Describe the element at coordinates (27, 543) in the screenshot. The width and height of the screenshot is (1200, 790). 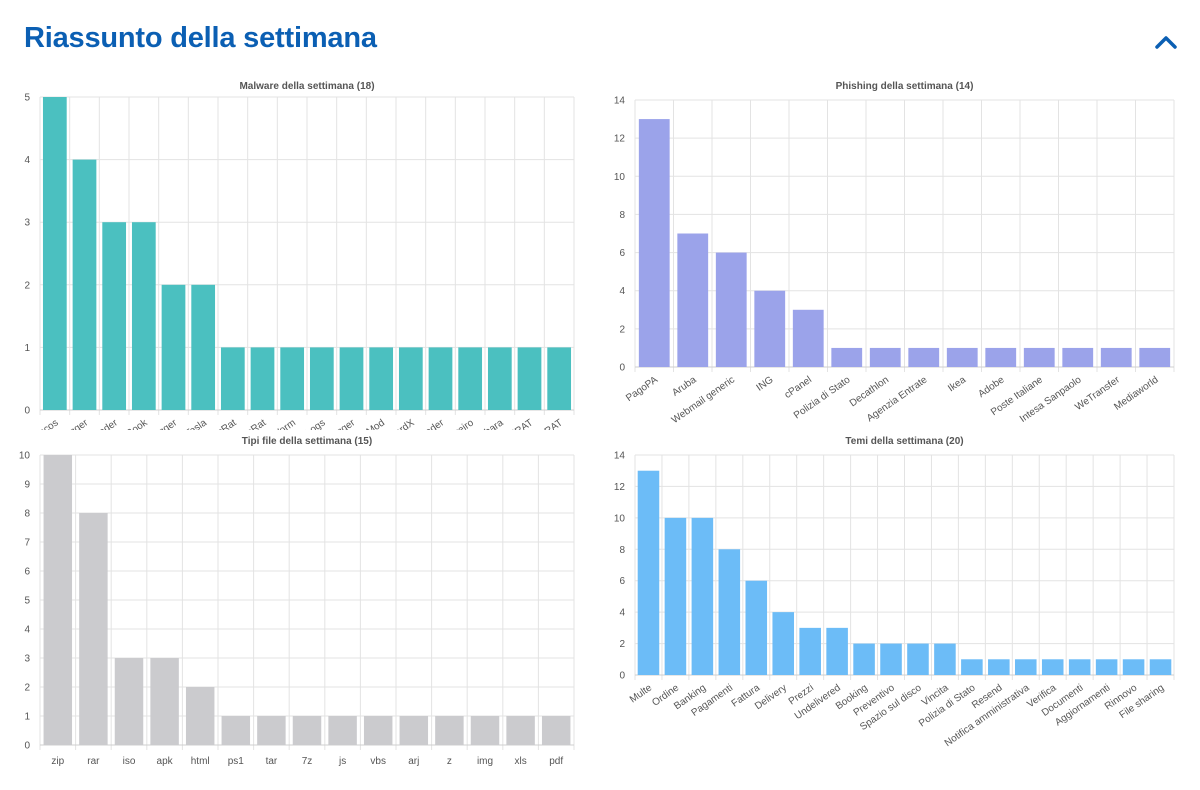
I see `y-tick-label: 7` at that location.